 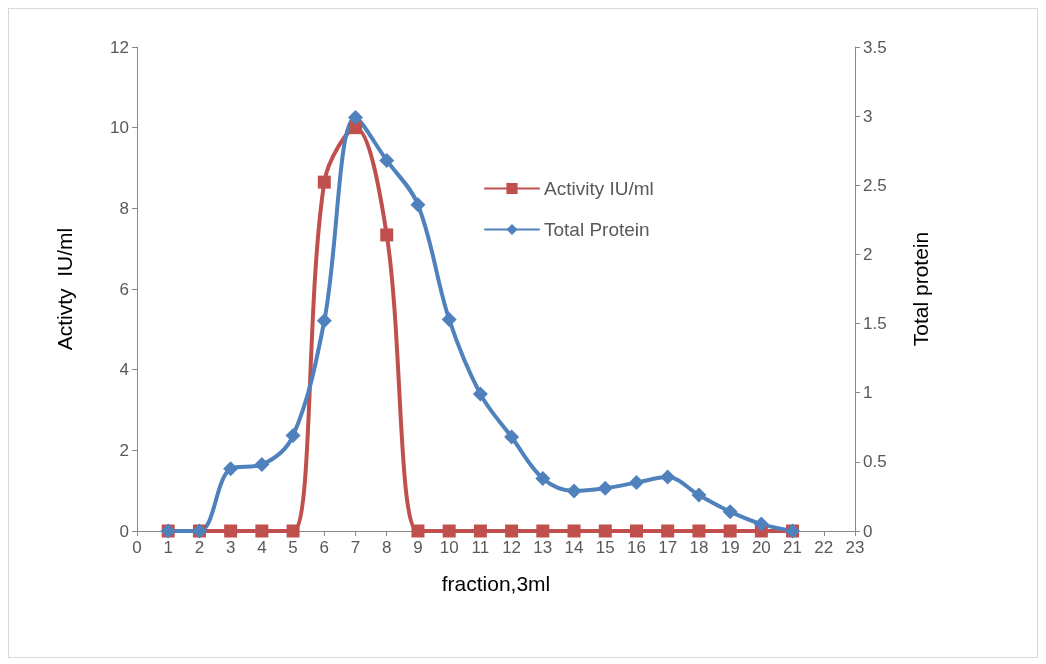 What do you see at coordinates (324, 547) in the screenshot?
I see `x-tick-label: 6` at bounding box center [324, 547].